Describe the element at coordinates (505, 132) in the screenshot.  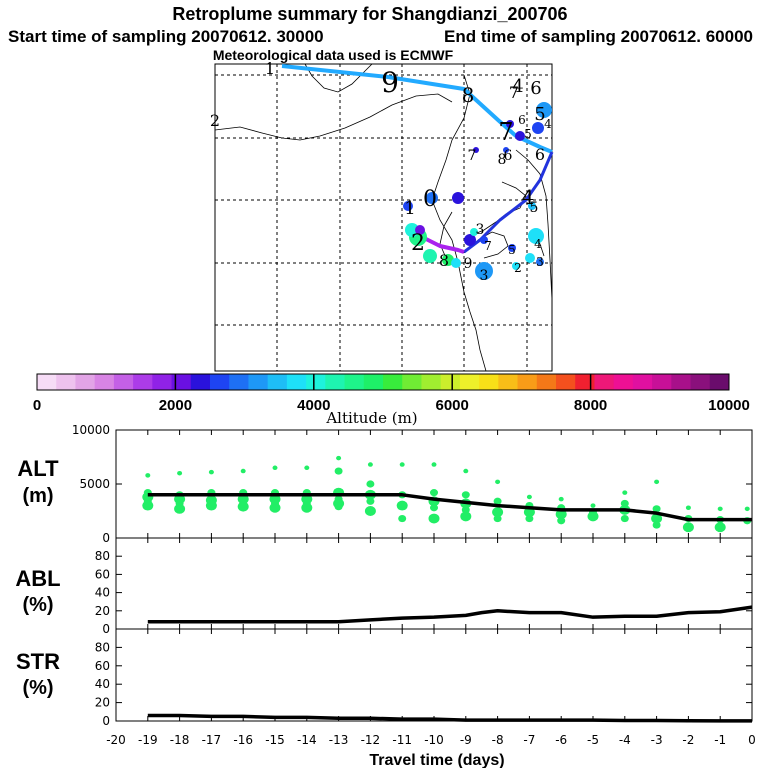
I see `map-day-label: 7` at that location.